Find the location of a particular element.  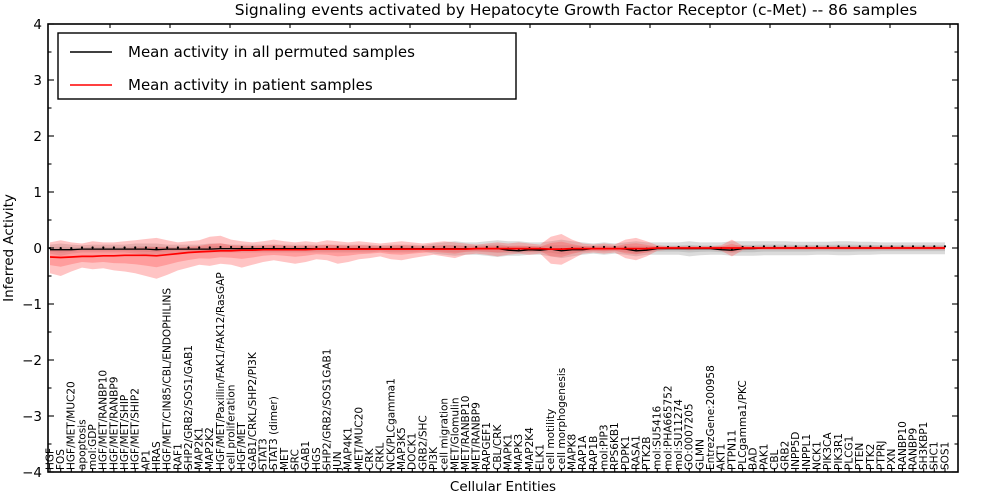

category-label: MAP4K1 is located at coordinates (349, 448).